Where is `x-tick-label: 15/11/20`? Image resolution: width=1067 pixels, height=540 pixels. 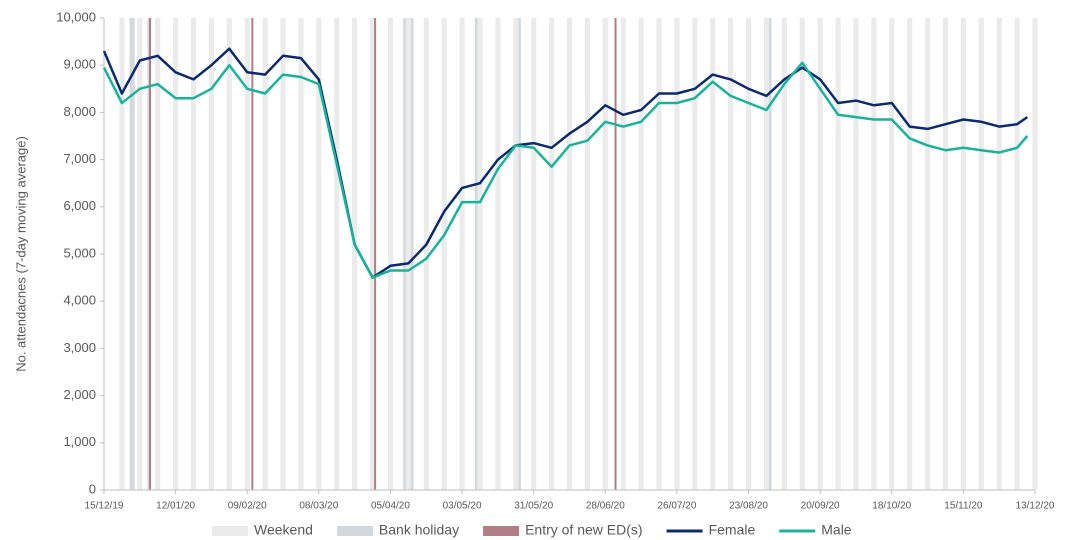
x-tick-label: 15/11/20 is located at coordinates (963, 506).